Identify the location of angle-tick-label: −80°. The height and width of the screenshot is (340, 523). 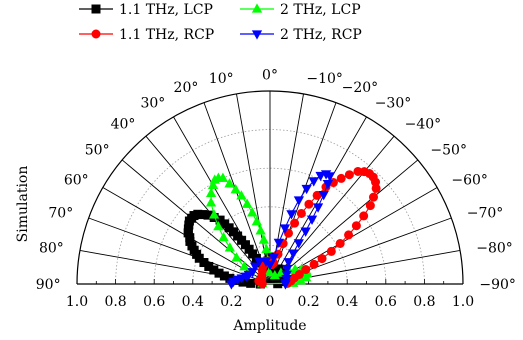
(494, 249).